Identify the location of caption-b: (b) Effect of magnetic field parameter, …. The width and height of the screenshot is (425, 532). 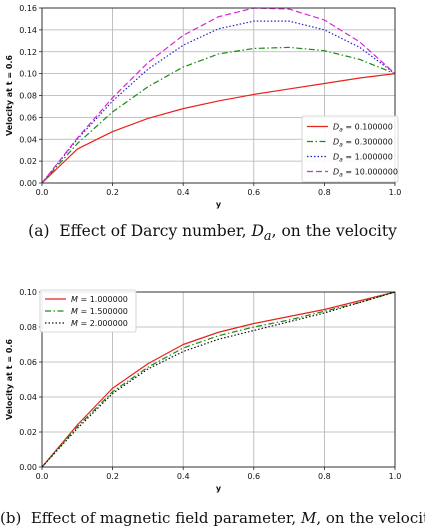
(212, 518).